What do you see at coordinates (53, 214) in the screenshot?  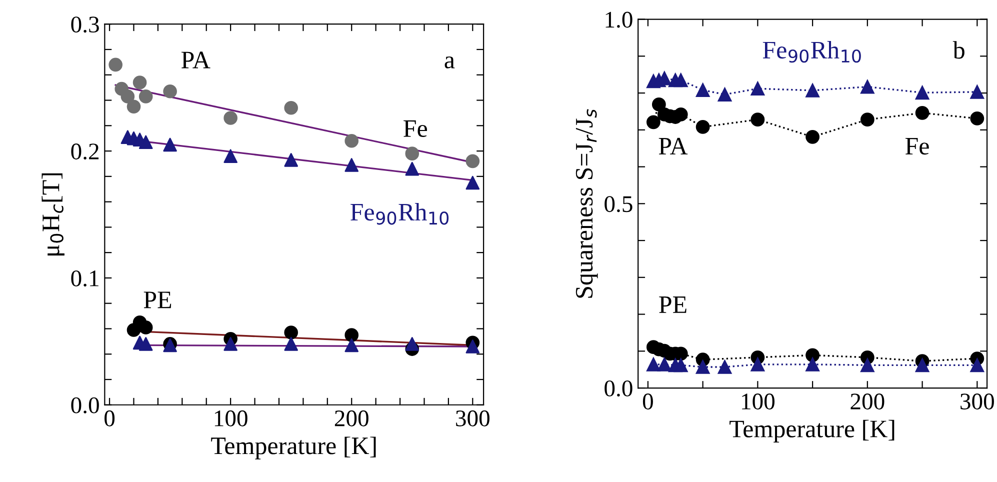 I see `y-axis-title: μ$_{0}$H$_{c}$[T]` at bounding box center [53, 214].